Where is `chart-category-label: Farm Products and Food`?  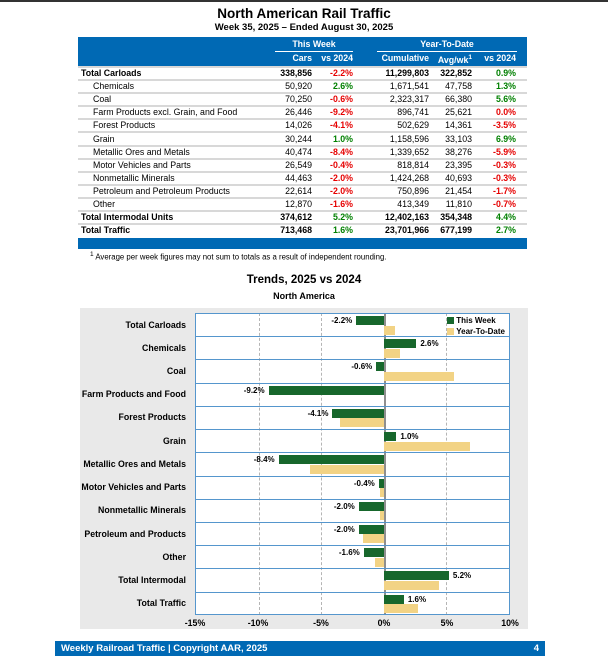 chart-category-label: Farm Products and Food is located at coordinates (133, 394).